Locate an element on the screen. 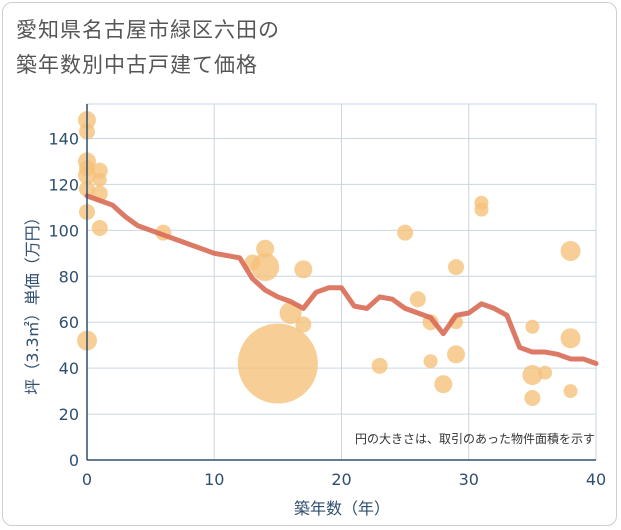 This screenshot has height=530, width=621. x-tick-label: 20 is located at coordinates (341, 479).